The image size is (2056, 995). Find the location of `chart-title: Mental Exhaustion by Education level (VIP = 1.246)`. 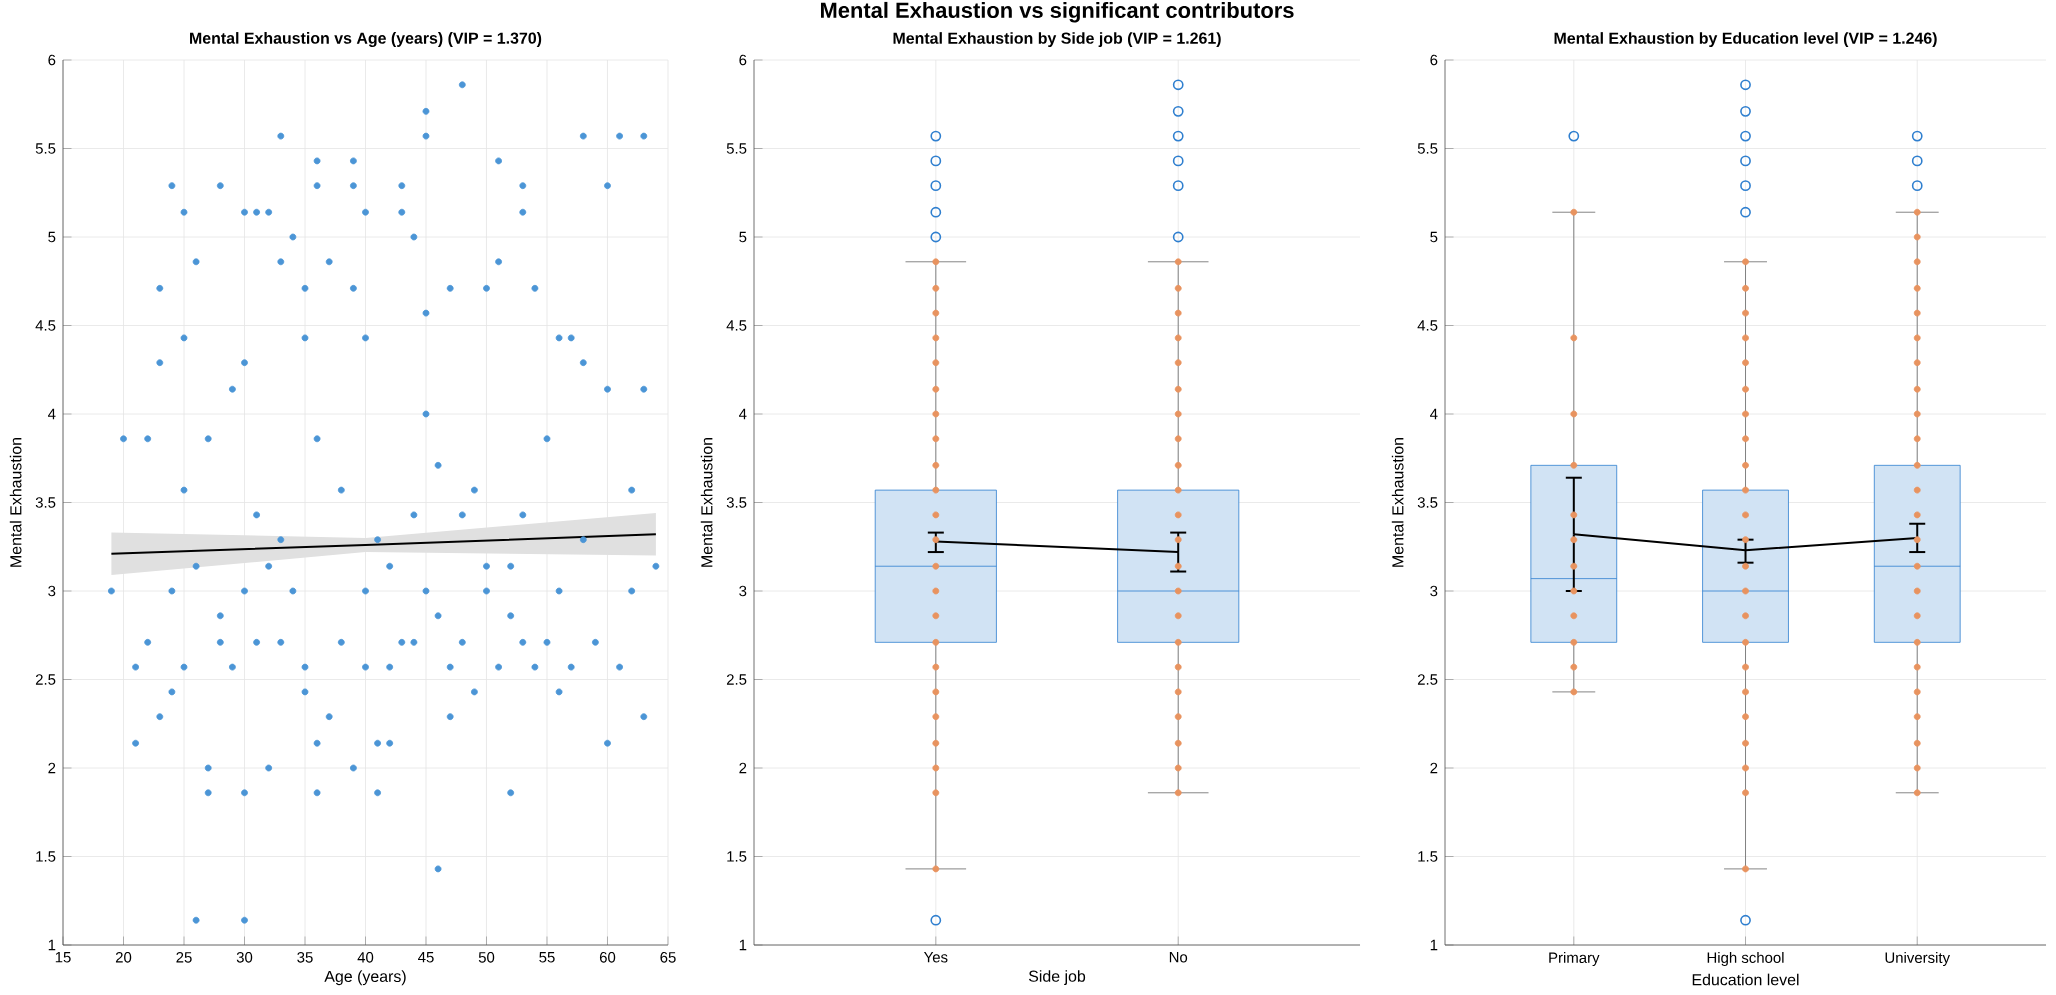

chart-title: Mental Exhaustion by Education level (VIP = 1.246) is located at coordinates (1745, 40).